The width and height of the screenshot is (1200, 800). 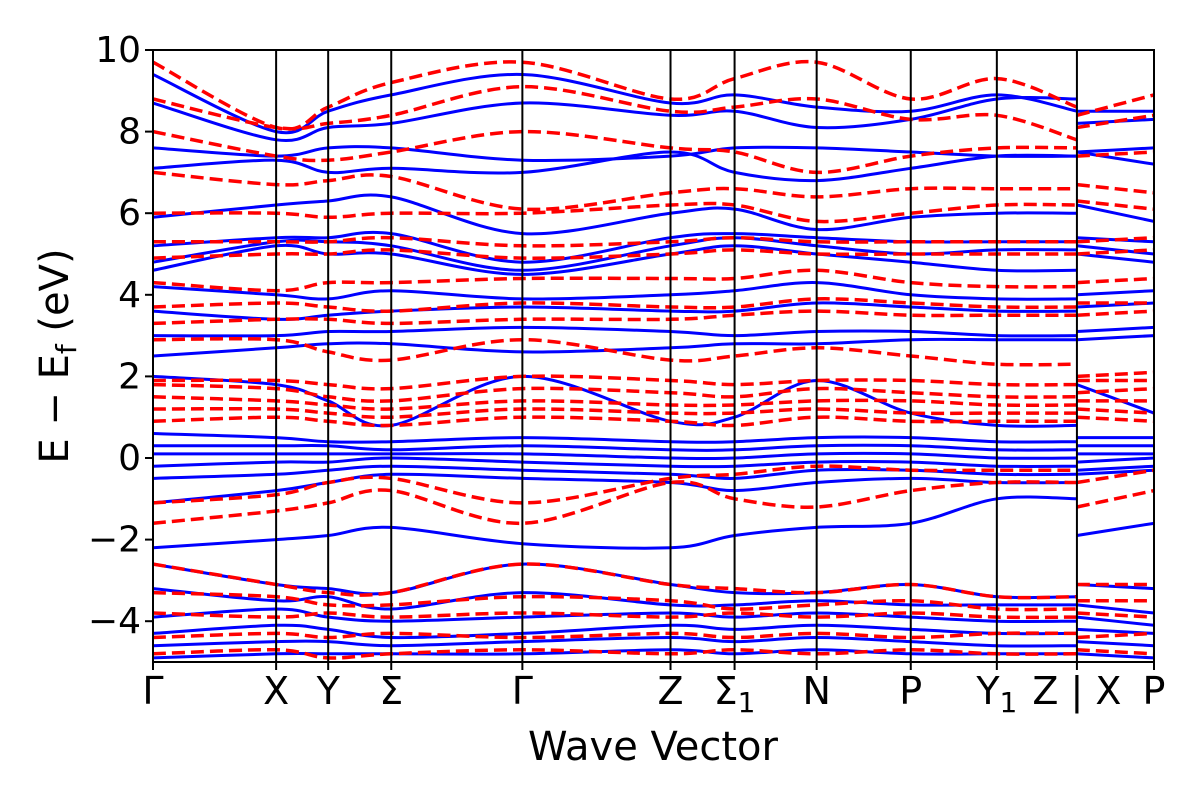 What do you see at coordinates (120, 336) in the screenshot?
I see `y-axis-ticks: −4 −2 0 2 4 6 8 10` at bounding box center [120, 336].